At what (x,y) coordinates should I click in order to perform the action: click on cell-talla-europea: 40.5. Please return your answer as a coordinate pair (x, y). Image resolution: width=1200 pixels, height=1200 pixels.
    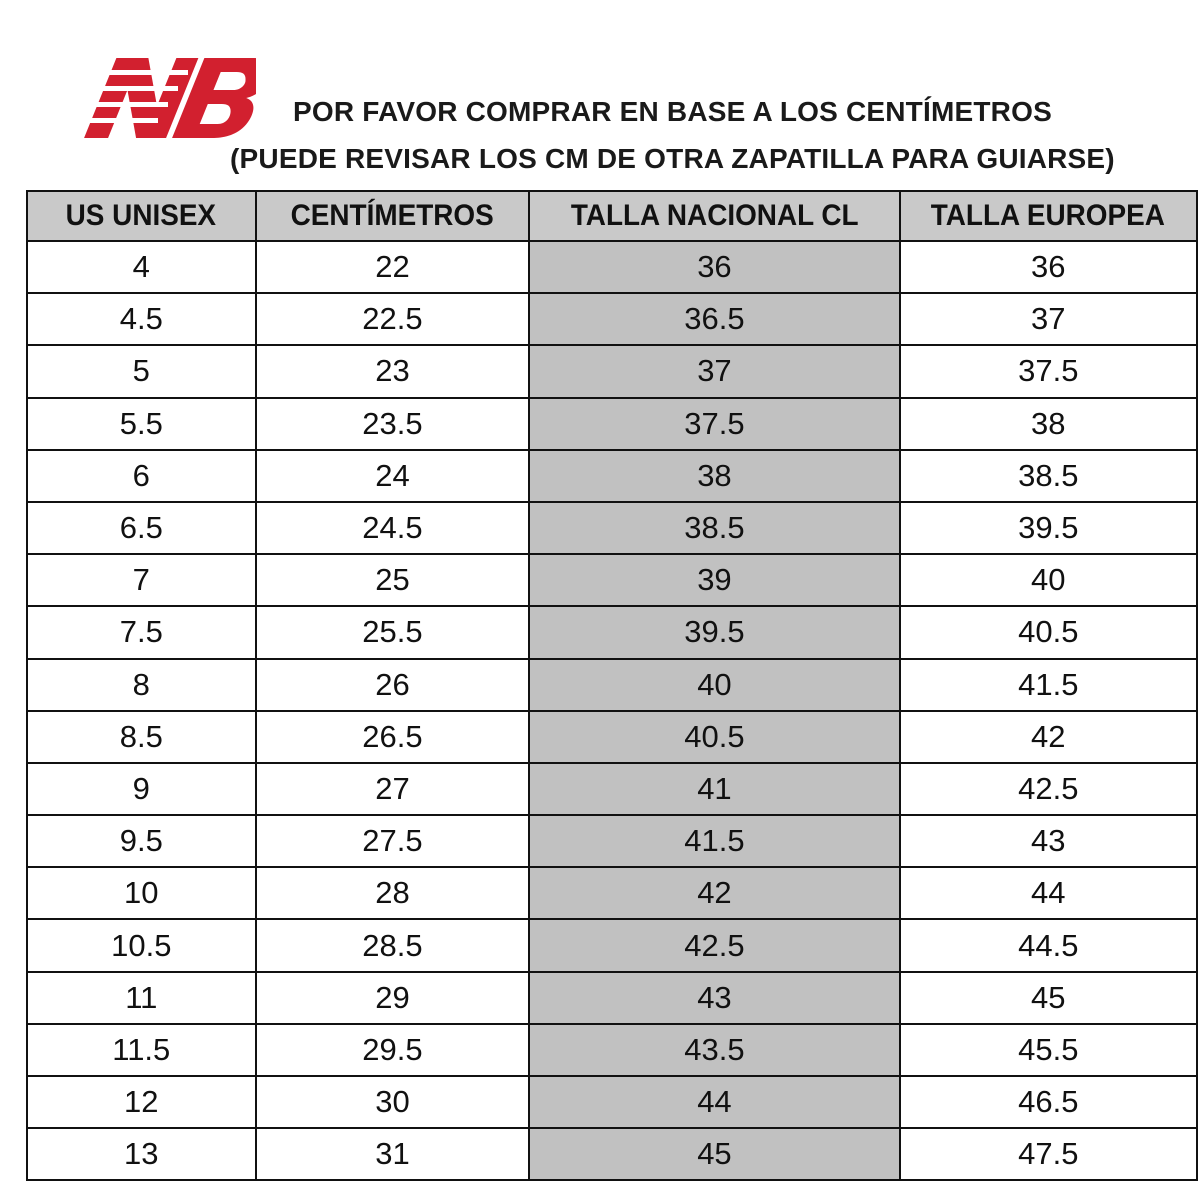
    Looking at the image, I should click on (1048, 632).